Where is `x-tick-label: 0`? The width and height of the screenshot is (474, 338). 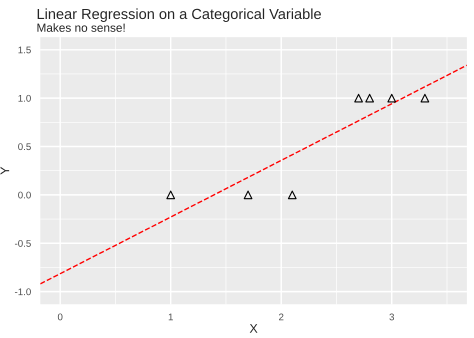
x-tick-label: 0 is located at coordinates (60, 316).